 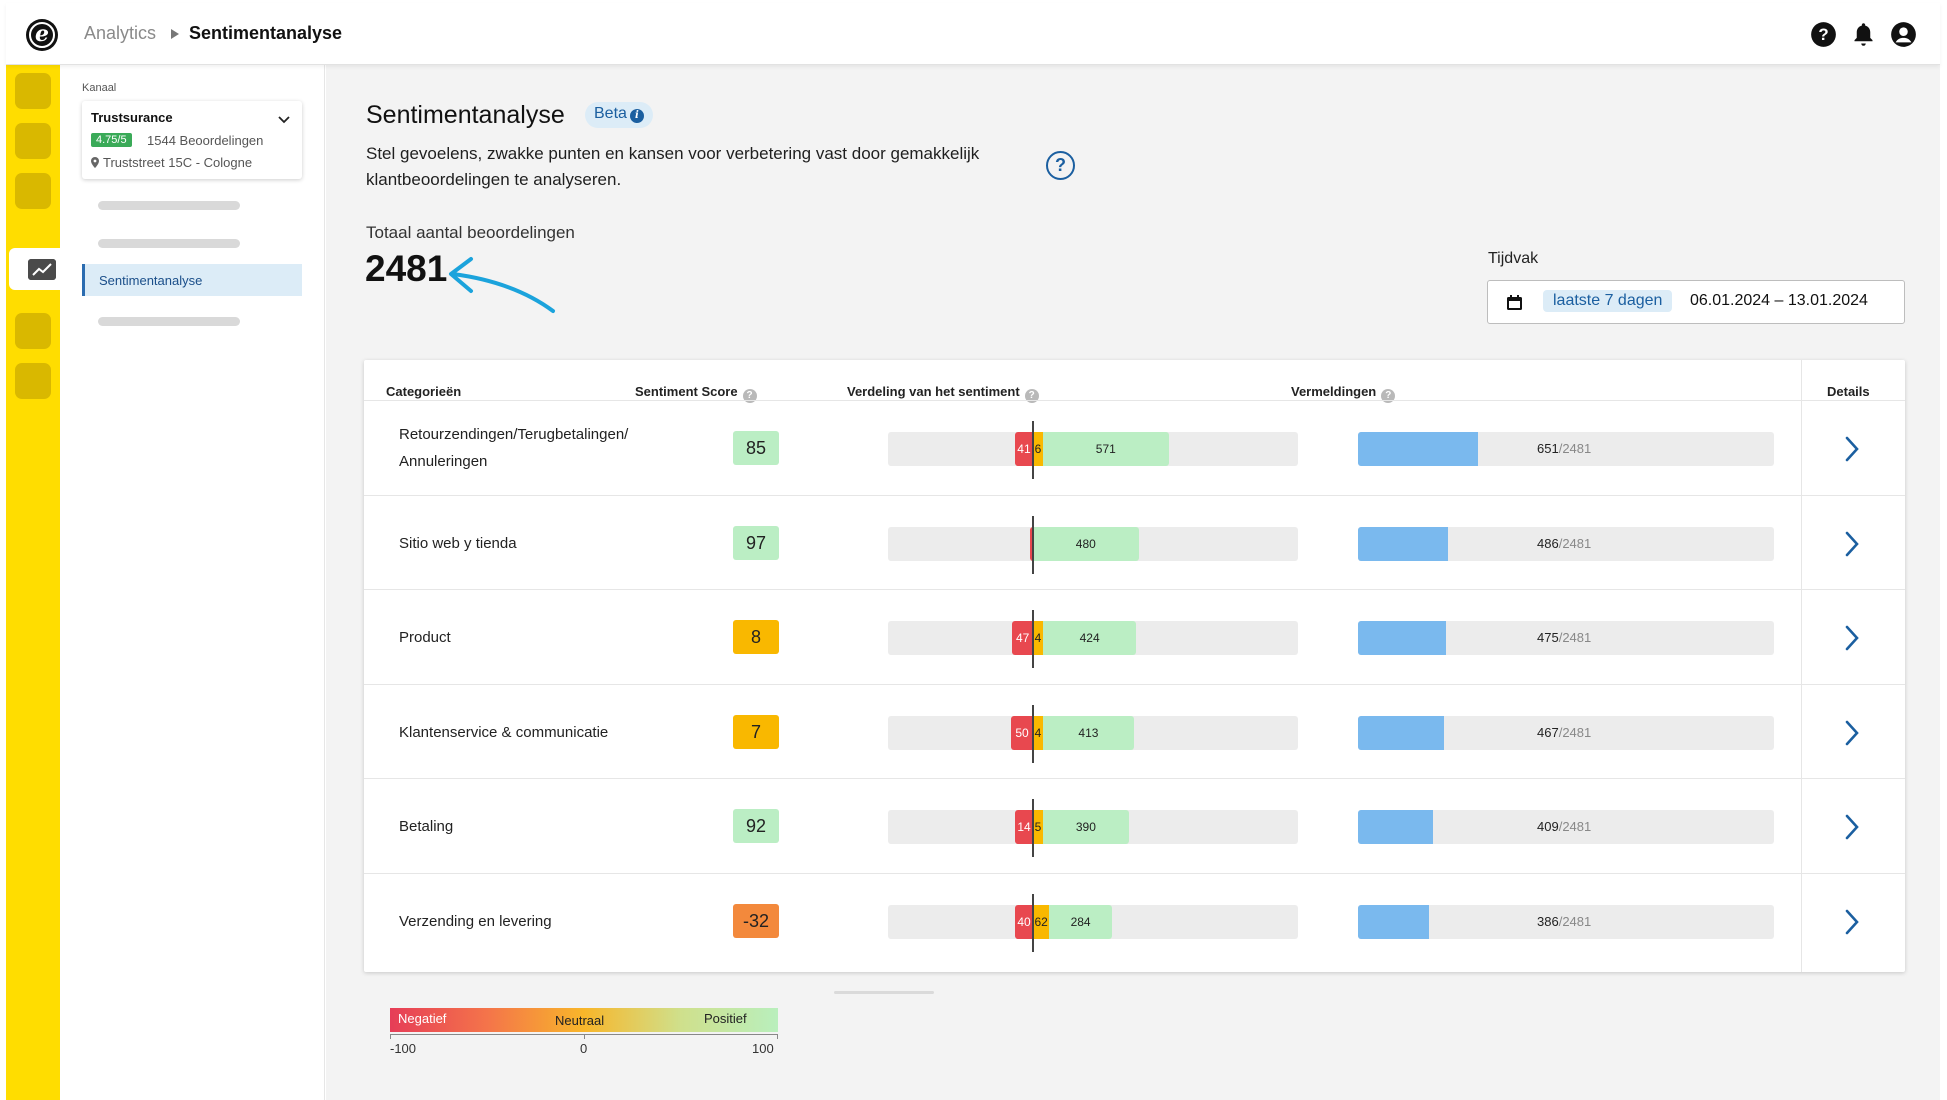 What do you see at coordinates (1608, 301) in the screenshot?
I see `period-chip: laatste 7 dagen` at bounding box center [1608, 301].